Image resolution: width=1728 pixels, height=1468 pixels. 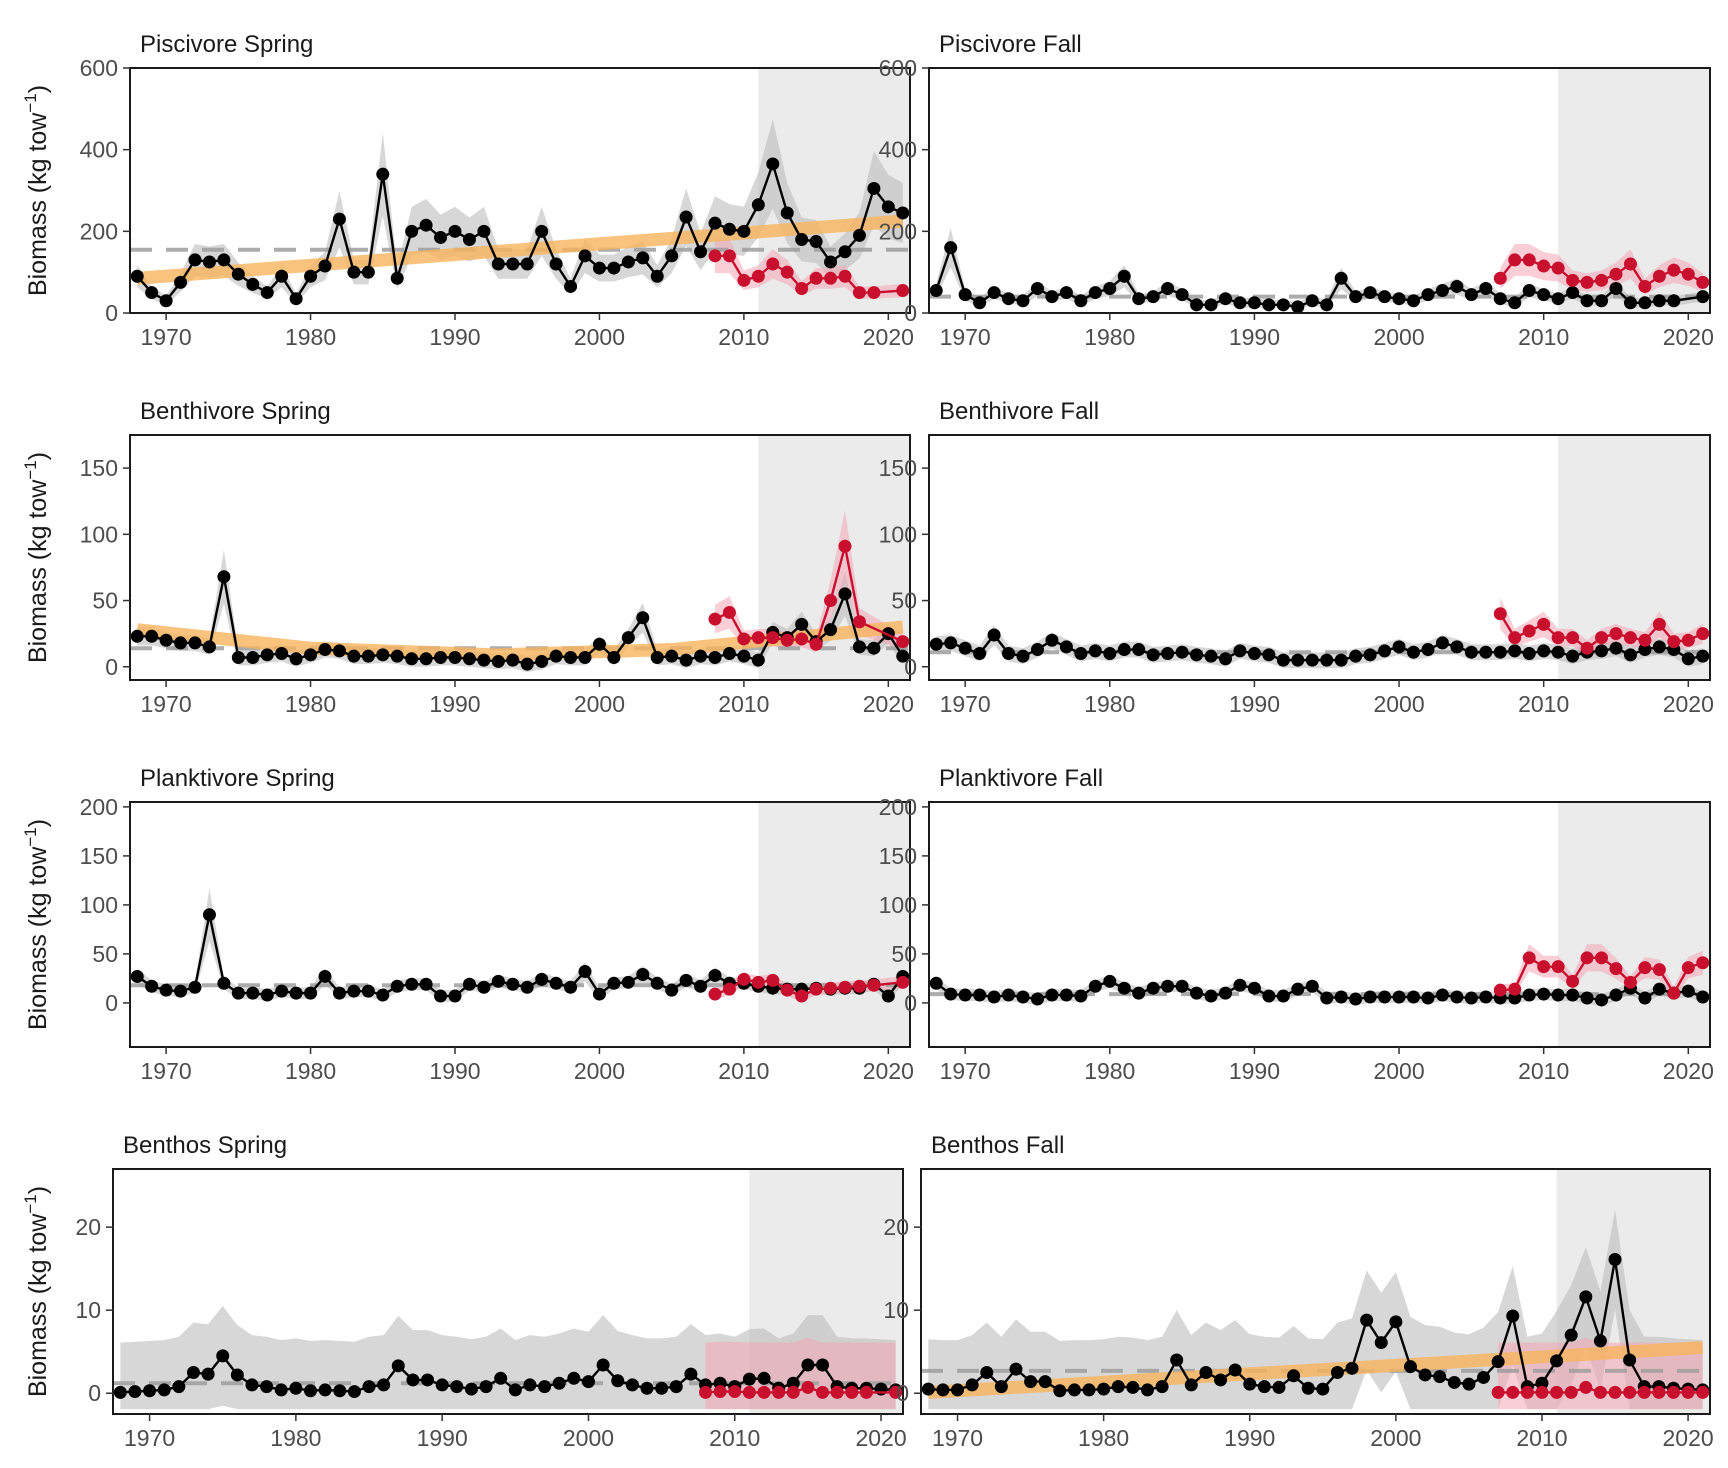 I want to click on panel-plot-area, so click(x=1319, y=190).